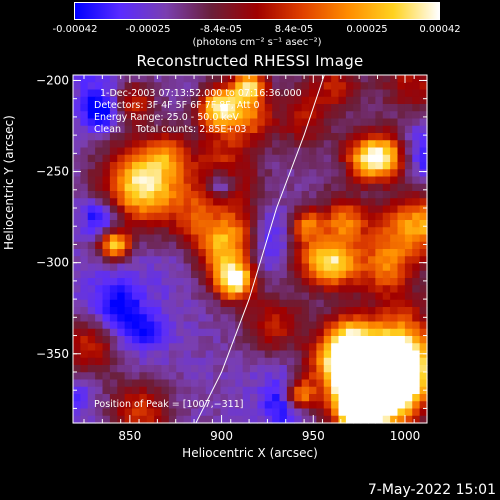  I want to click on peak-label: Position of Peak = [1007,−311], so click(168, 404).